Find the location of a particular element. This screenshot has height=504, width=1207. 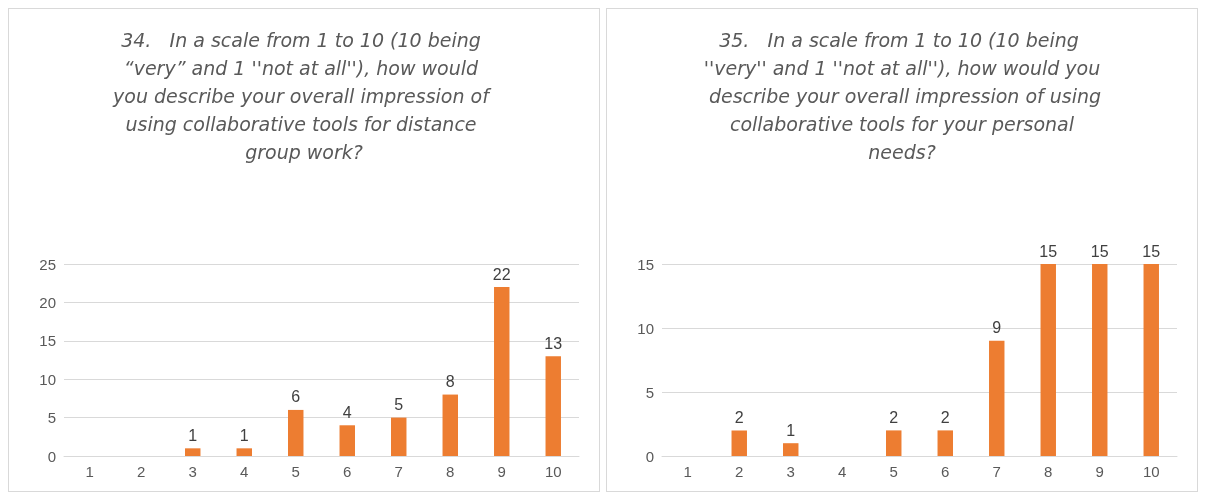

data-label: 9 is located at coordinates (997, 328).